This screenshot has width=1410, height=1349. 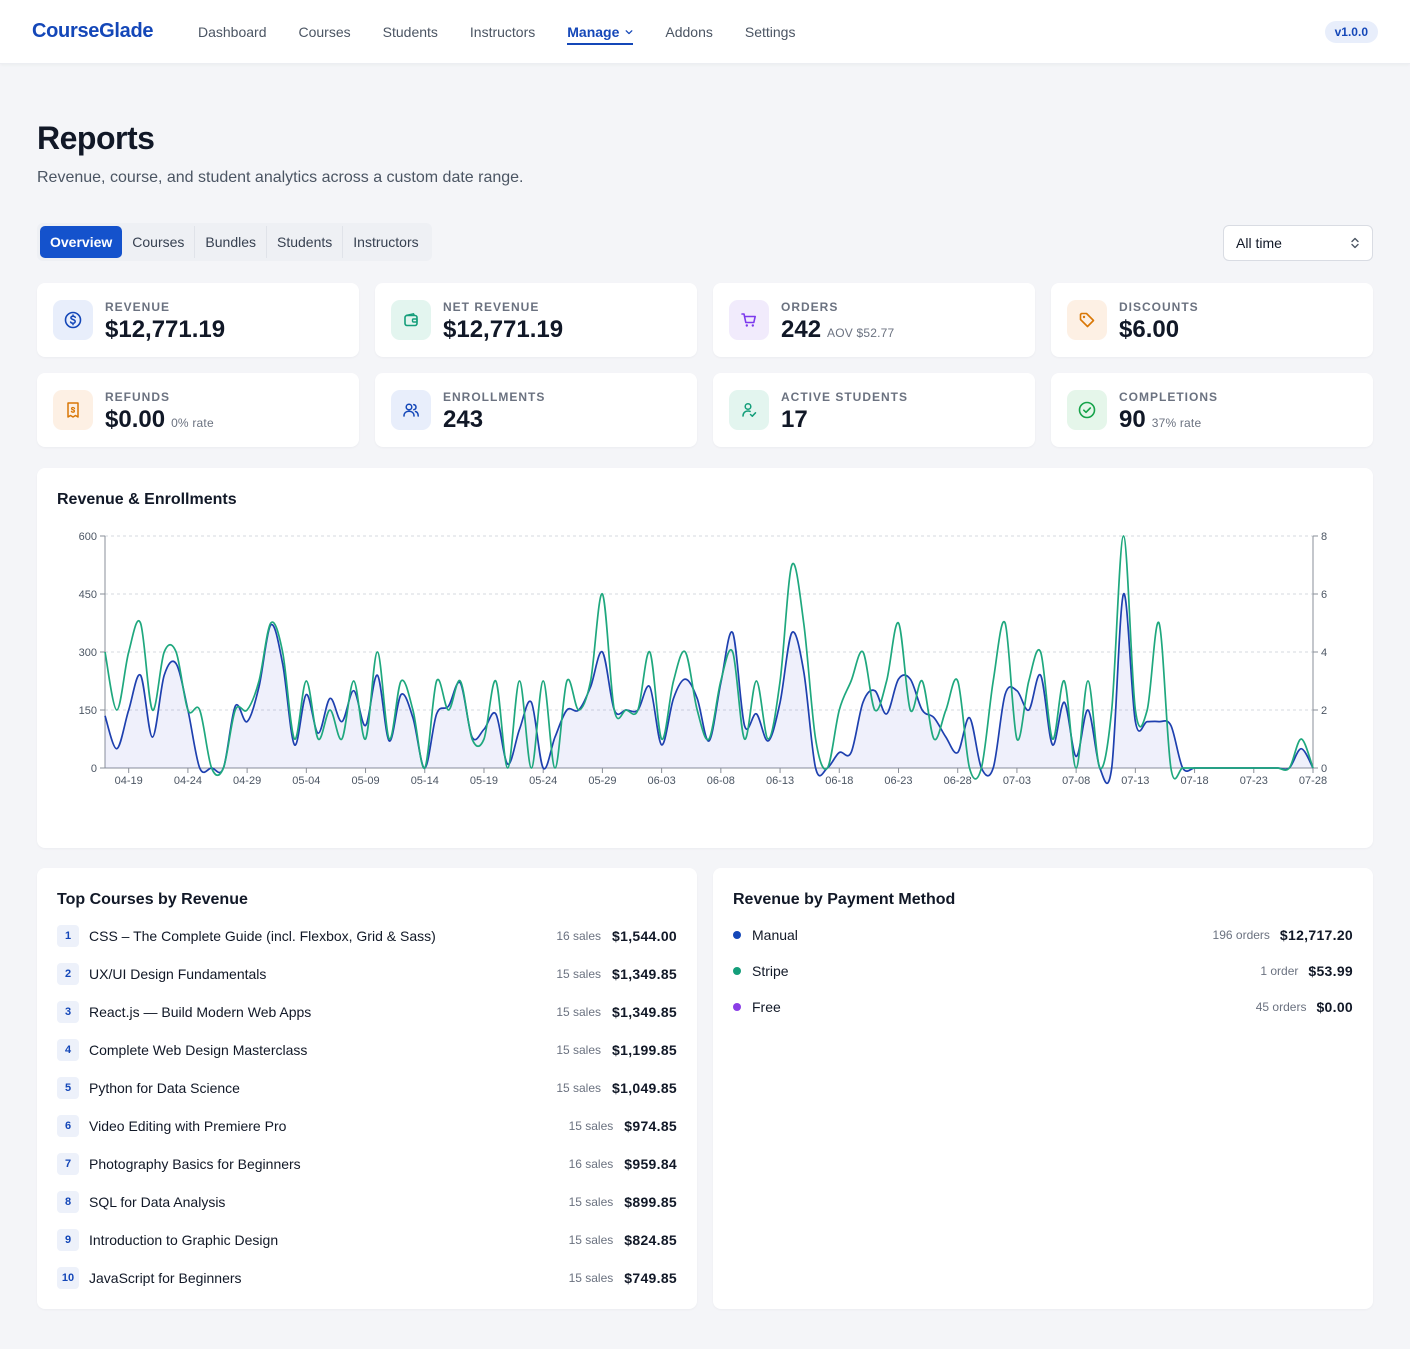 I want to click on chart-title: Revenue & Enrollments, so click(x=147, y=499).